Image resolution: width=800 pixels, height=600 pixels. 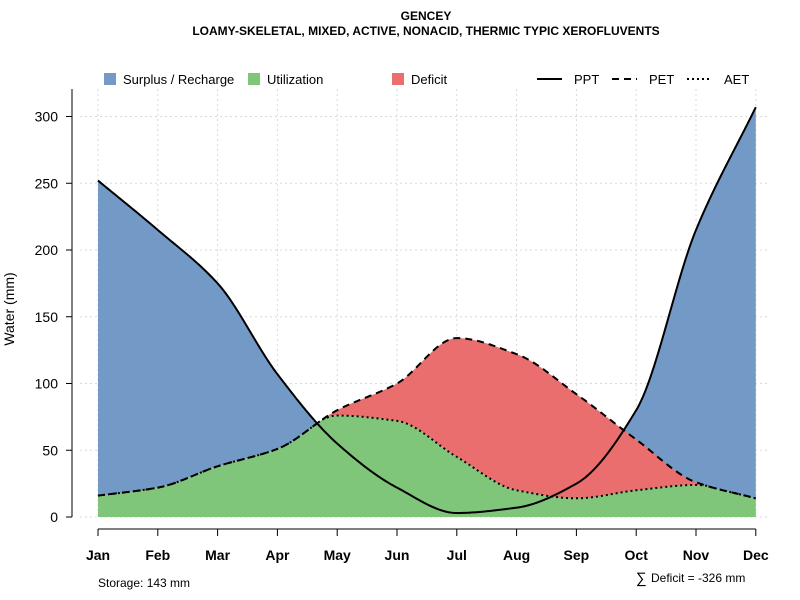 What do you see at coordinates (516, 555) in the screenshot?
I see `x-tick-label-aug: Aug` at bounding box center [516, 555].